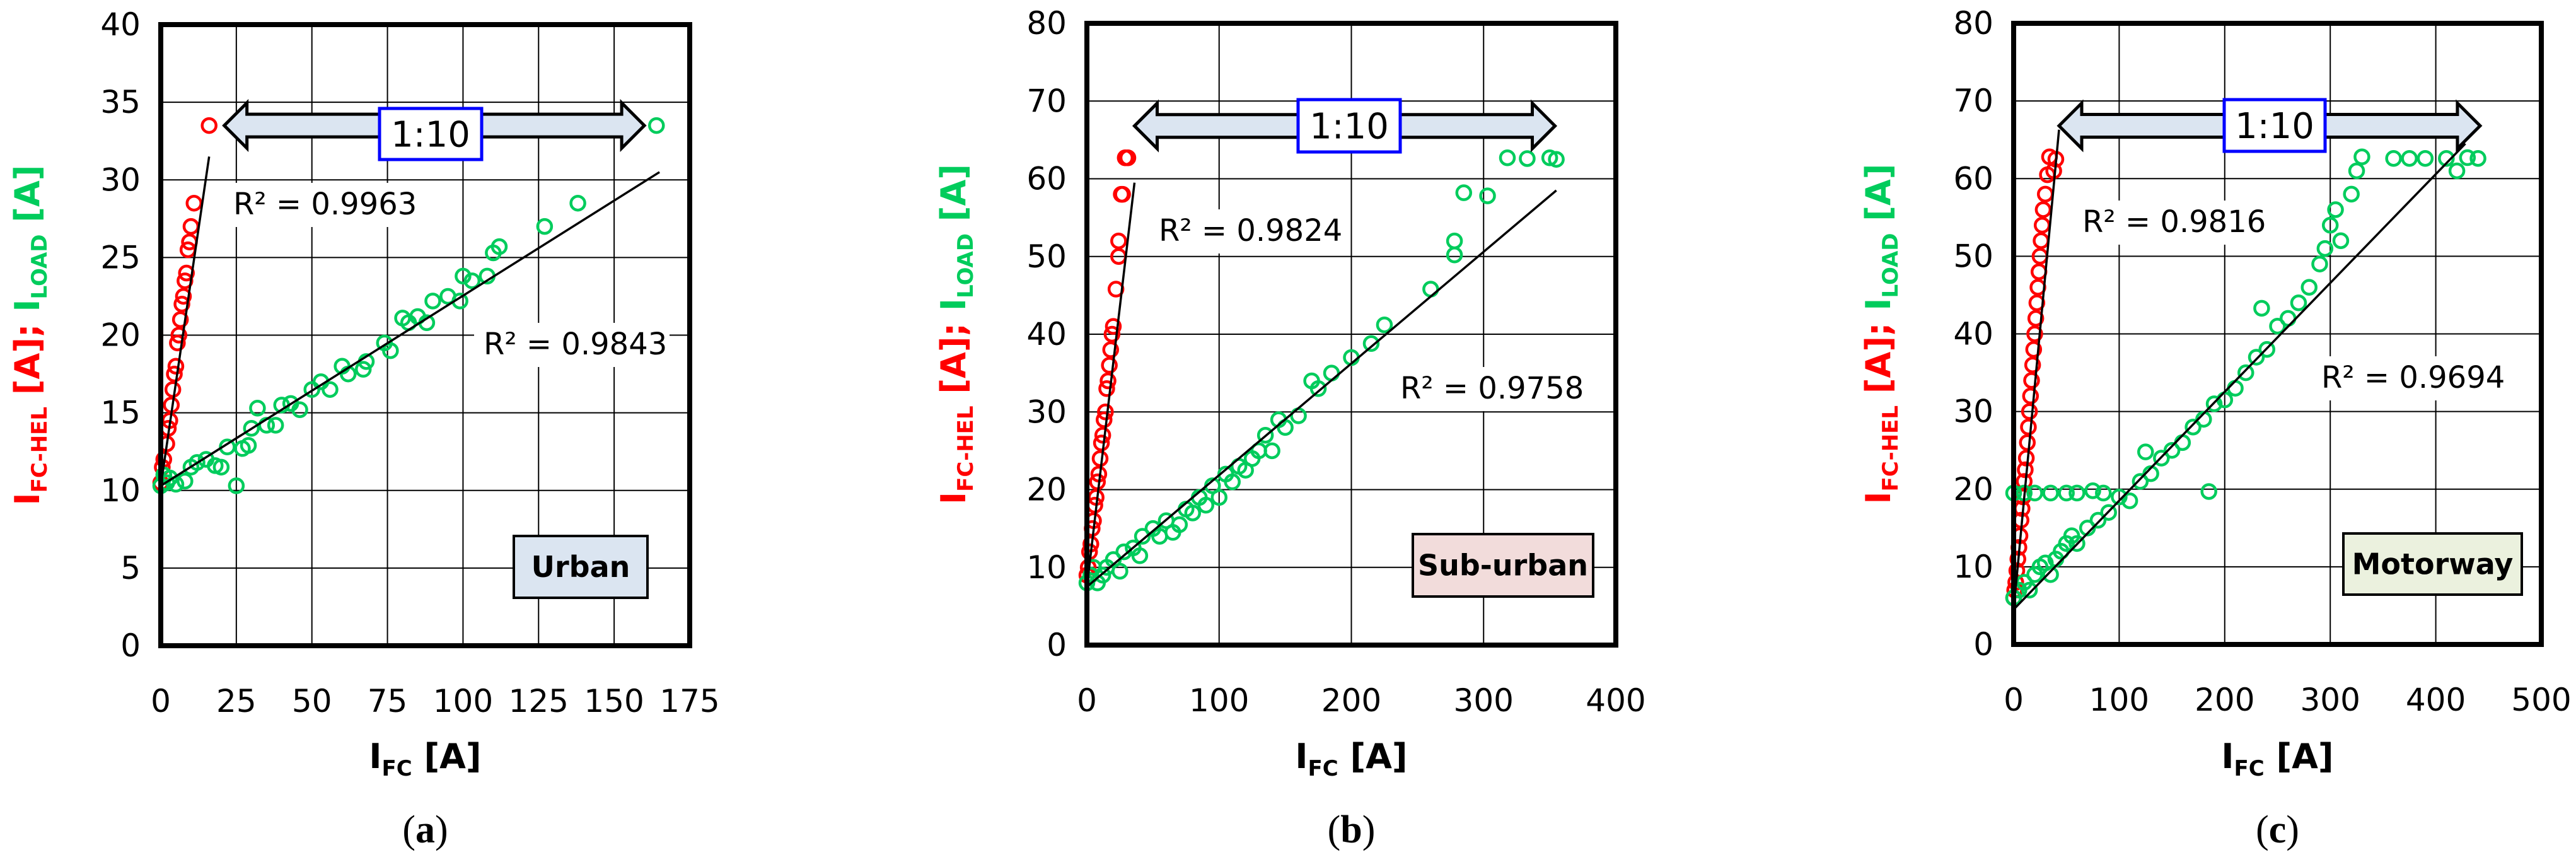 This screenshot has height=862, width=2576. I want to click on x-tick-label: 400, so click(1615, 700).